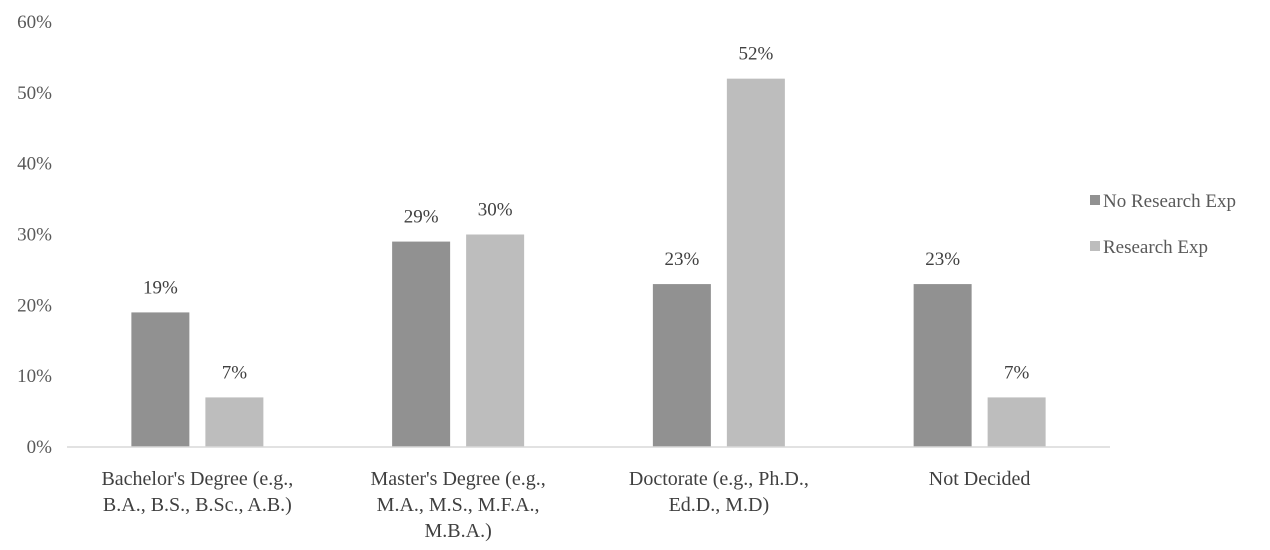  What do you see at coordinates (1163, 224) in the screenshot?
I see `legend: No Research Exp Research Exp` at bounding box center [1163, 224].